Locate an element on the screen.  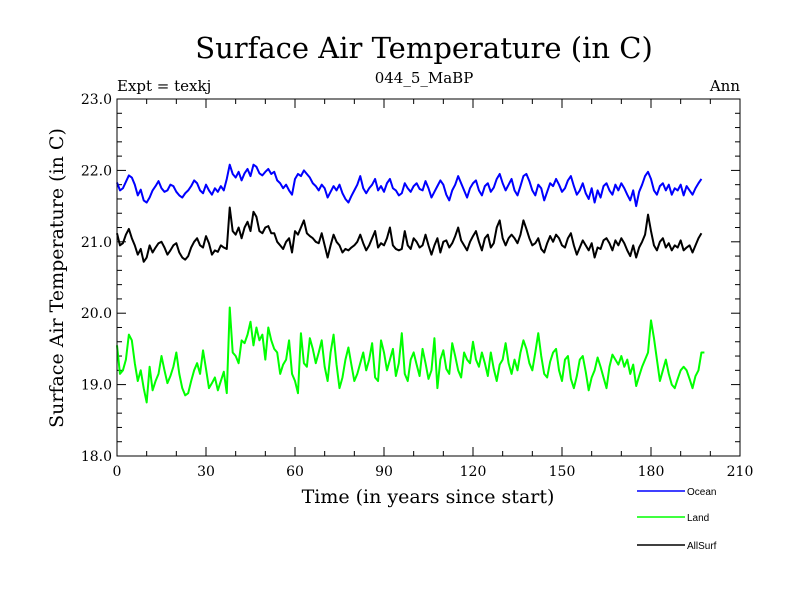
x-tick-label: 180 is located at coordinates (651, 472).